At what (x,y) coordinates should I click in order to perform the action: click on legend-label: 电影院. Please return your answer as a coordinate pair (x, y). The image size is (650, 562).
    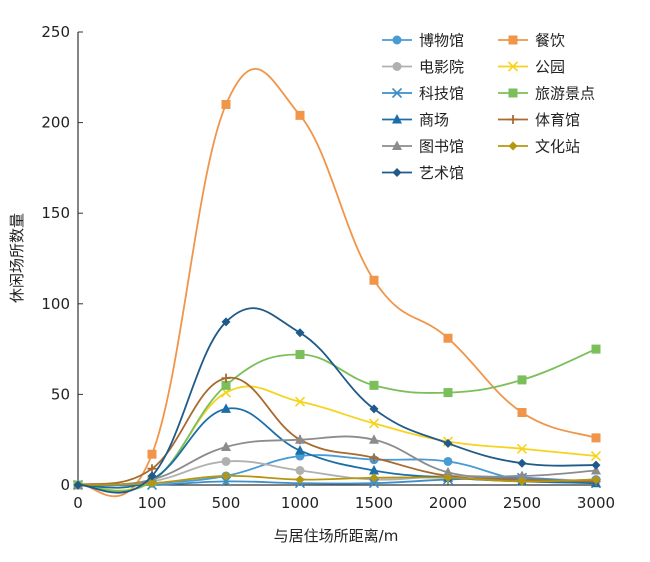
    Looking at the image, I should click on (441, 67).